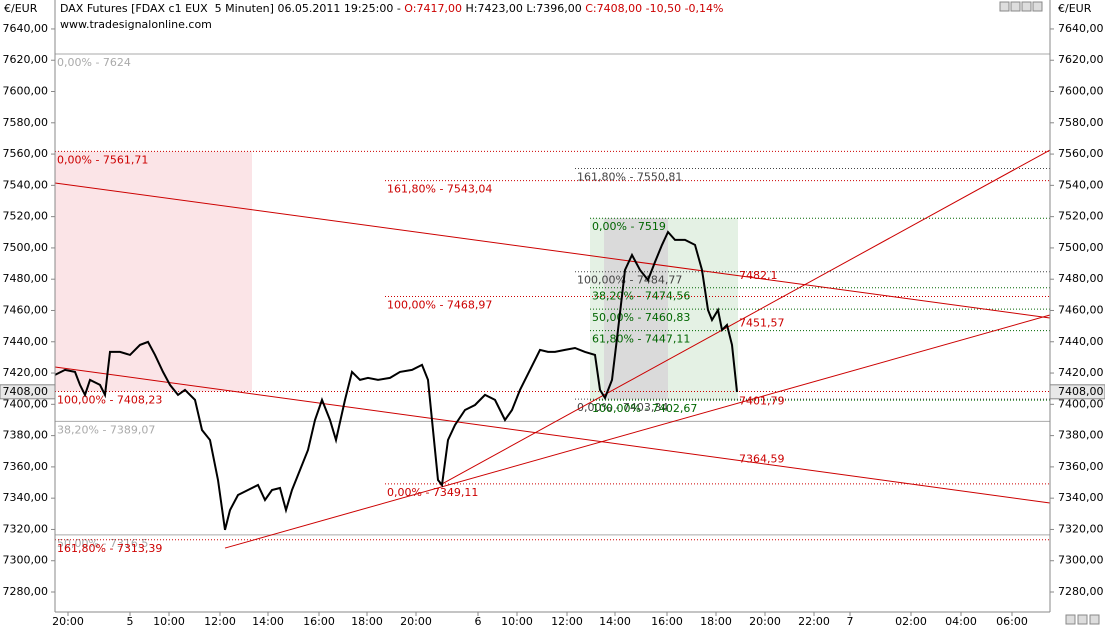 The image size is (1105, 631). Describe the element at coordinates (636, 309) in the screenshot. I see `zone` at that location.